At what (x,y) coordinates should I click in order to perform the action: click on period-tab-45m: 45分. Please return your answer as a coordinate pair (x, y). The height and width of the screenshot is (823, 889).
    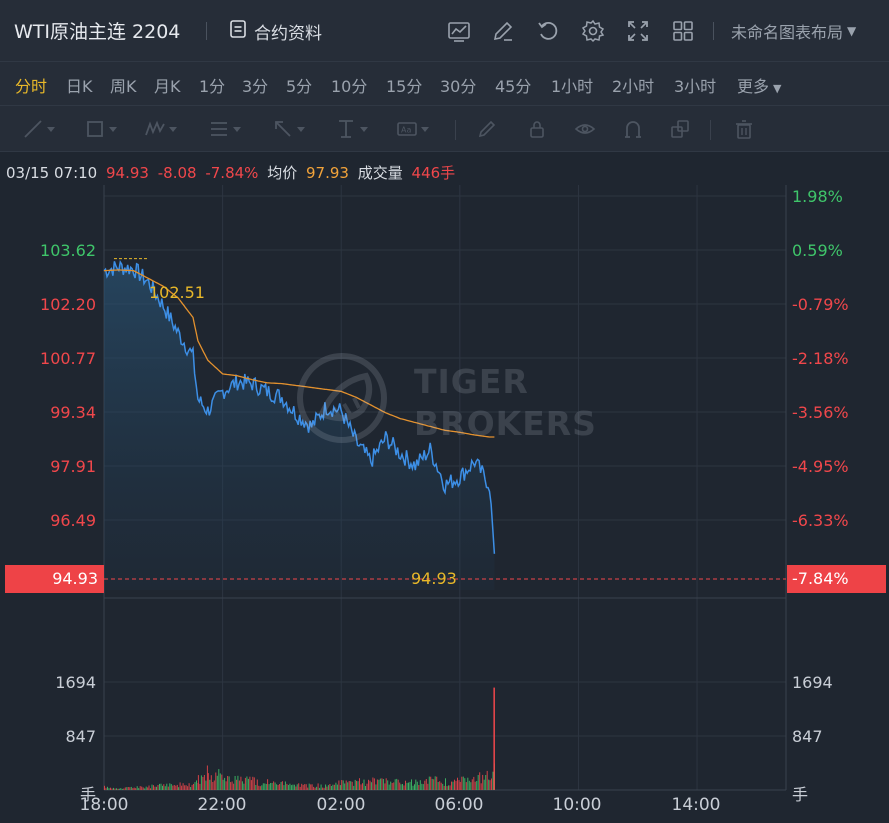
    Looking at the image, I should click on (513, 86).